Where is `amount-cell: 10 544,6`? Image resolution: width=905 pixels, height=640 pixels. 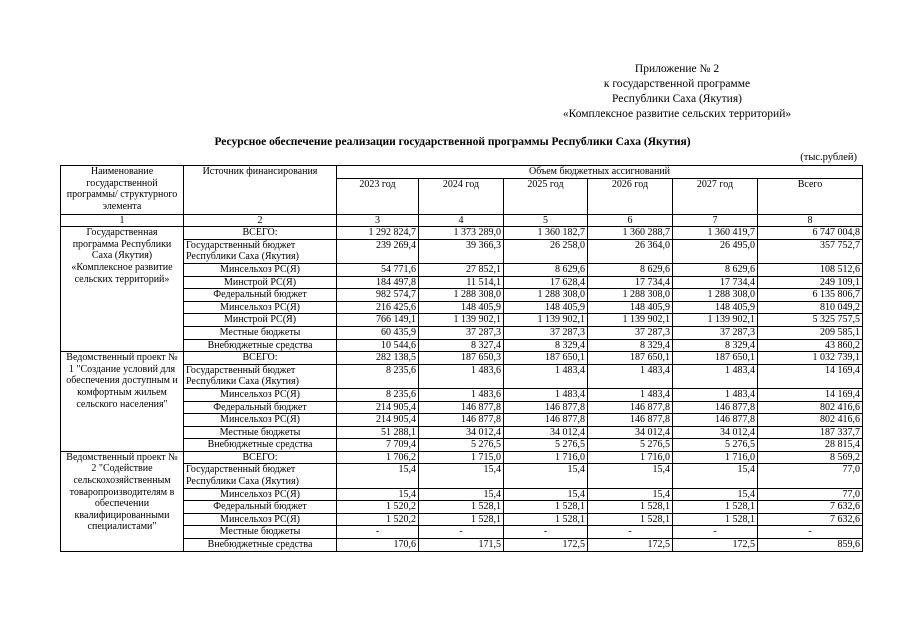
amount-cell: 10 544,6 is located at coordinates (377, 345).